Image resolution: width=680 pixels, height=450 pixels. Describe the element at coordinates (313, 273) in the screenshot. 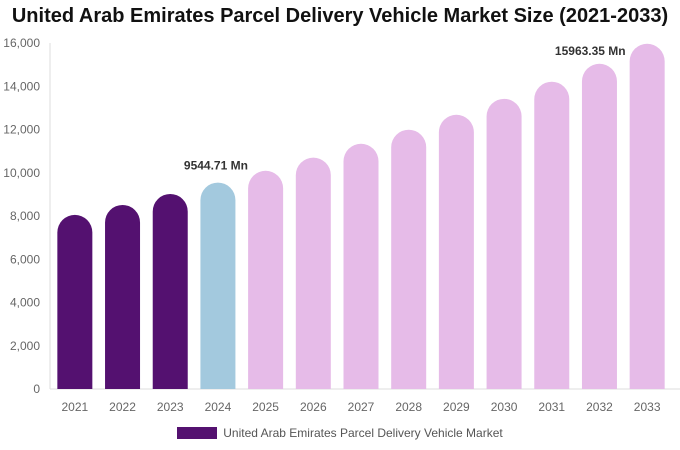

I see `bar-2026` at that location.